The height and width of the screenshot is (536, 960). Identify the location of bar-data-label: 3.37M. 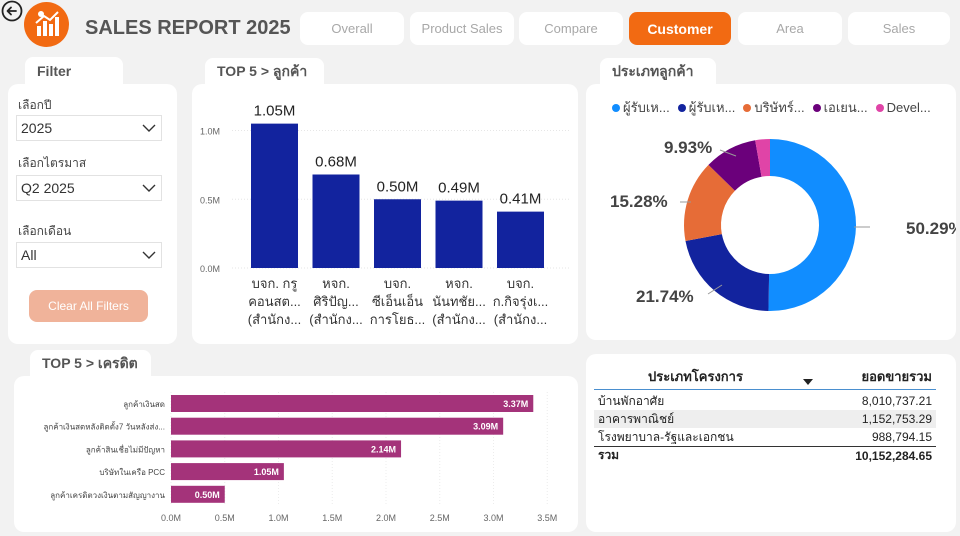
(515, 404).